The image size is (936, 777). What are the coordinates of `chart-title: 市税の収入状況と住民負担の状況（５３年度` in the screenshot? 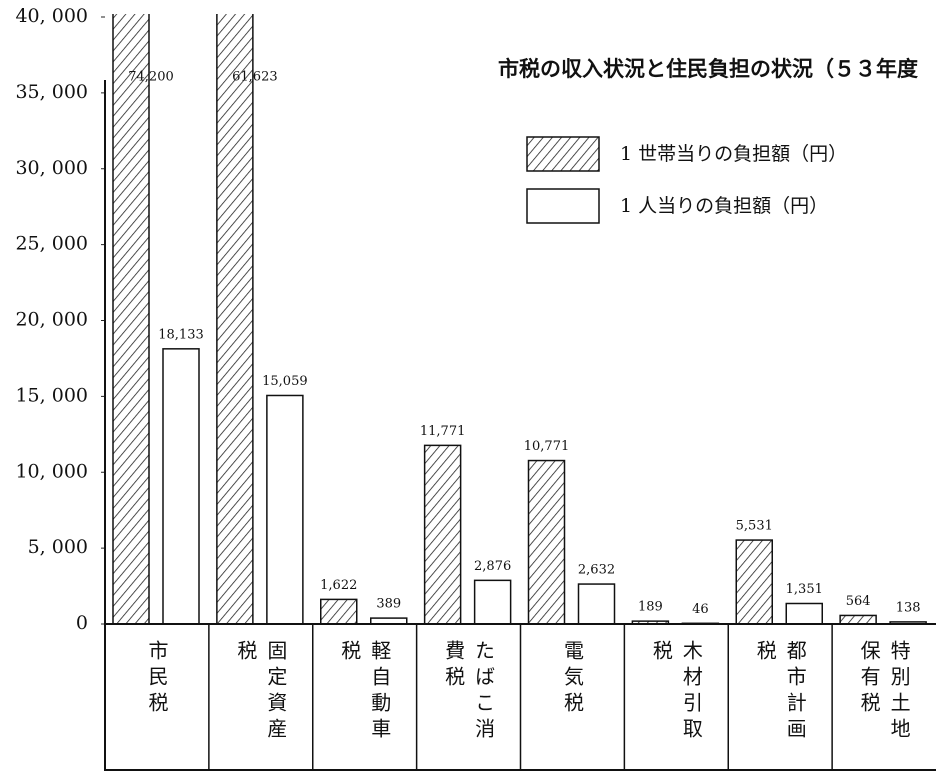 It's located at (708, 69).